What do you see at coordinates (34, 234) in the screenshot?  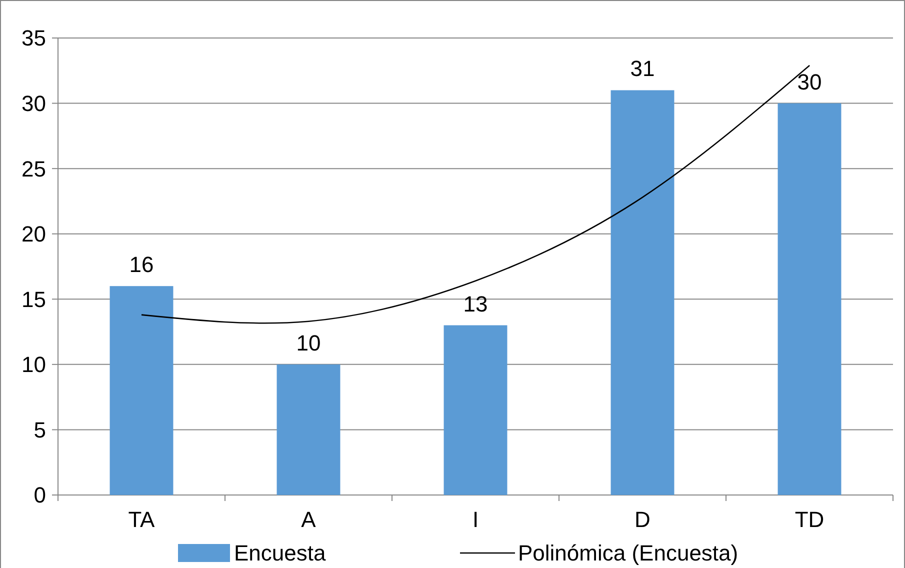 I see `y-tick-label: 20` at bounding box center [34, 234].